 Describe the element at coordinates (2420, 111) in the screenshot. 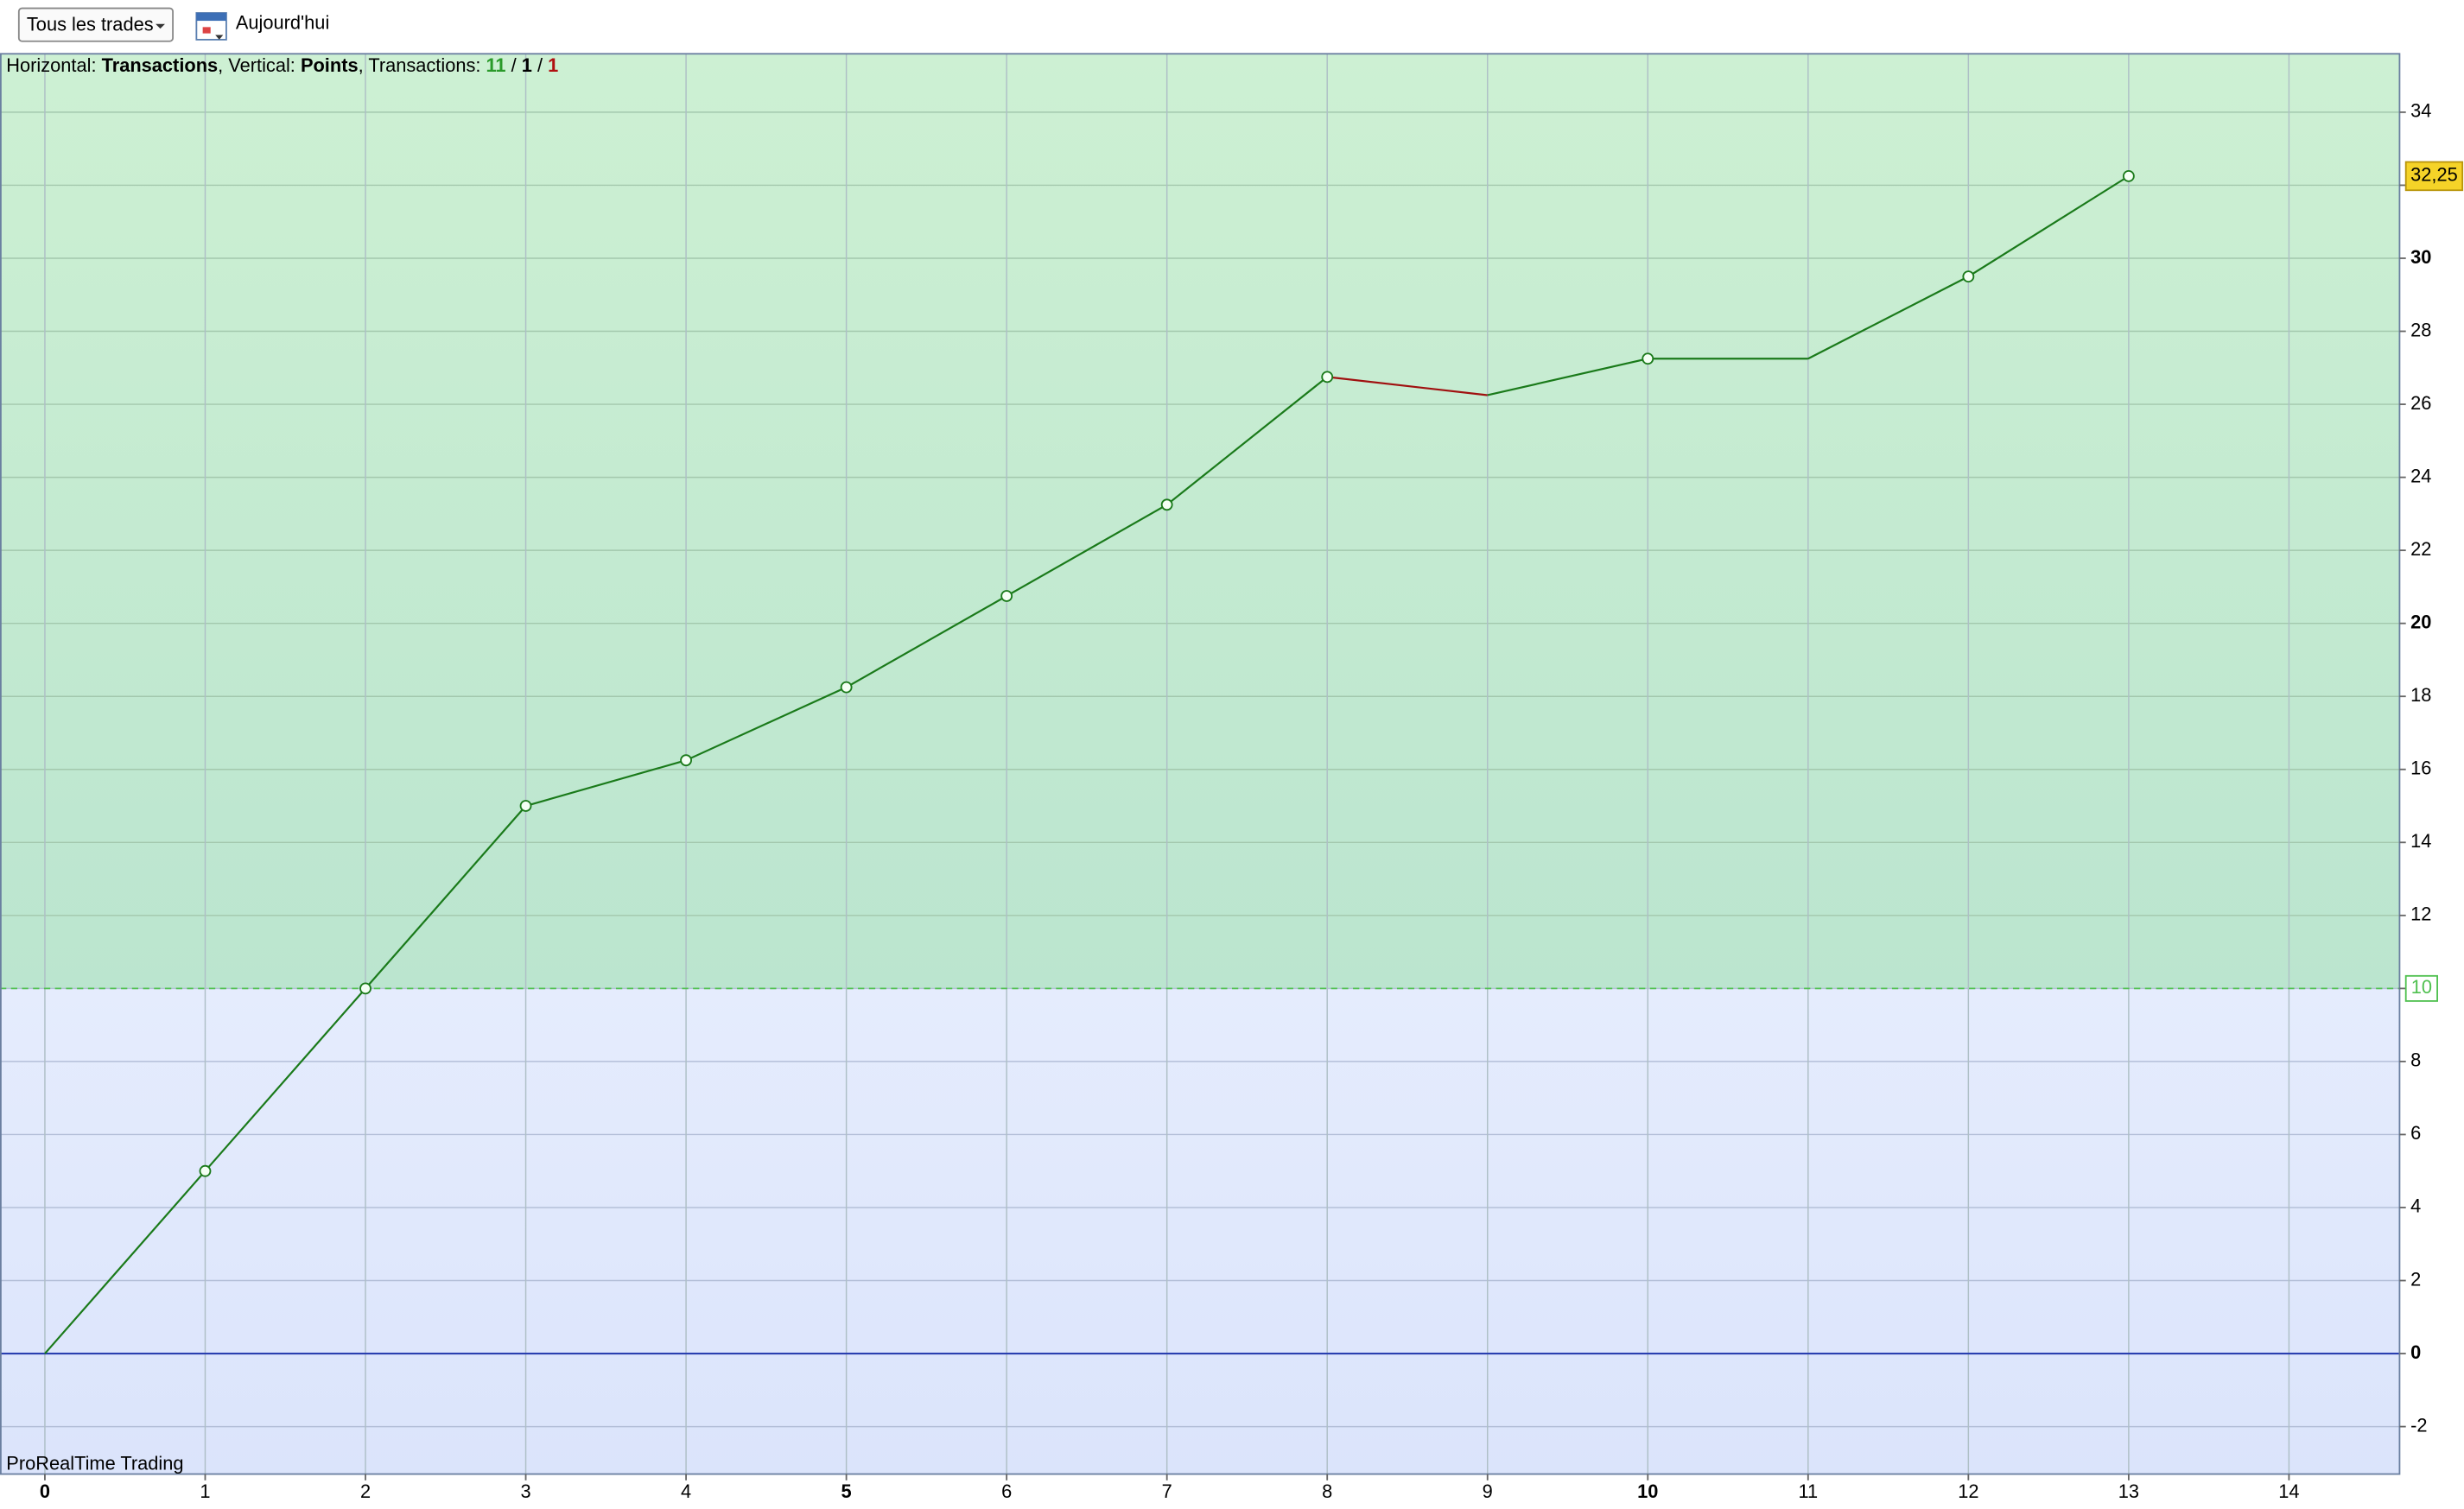

I see `y-tick-label: 34` at that location.